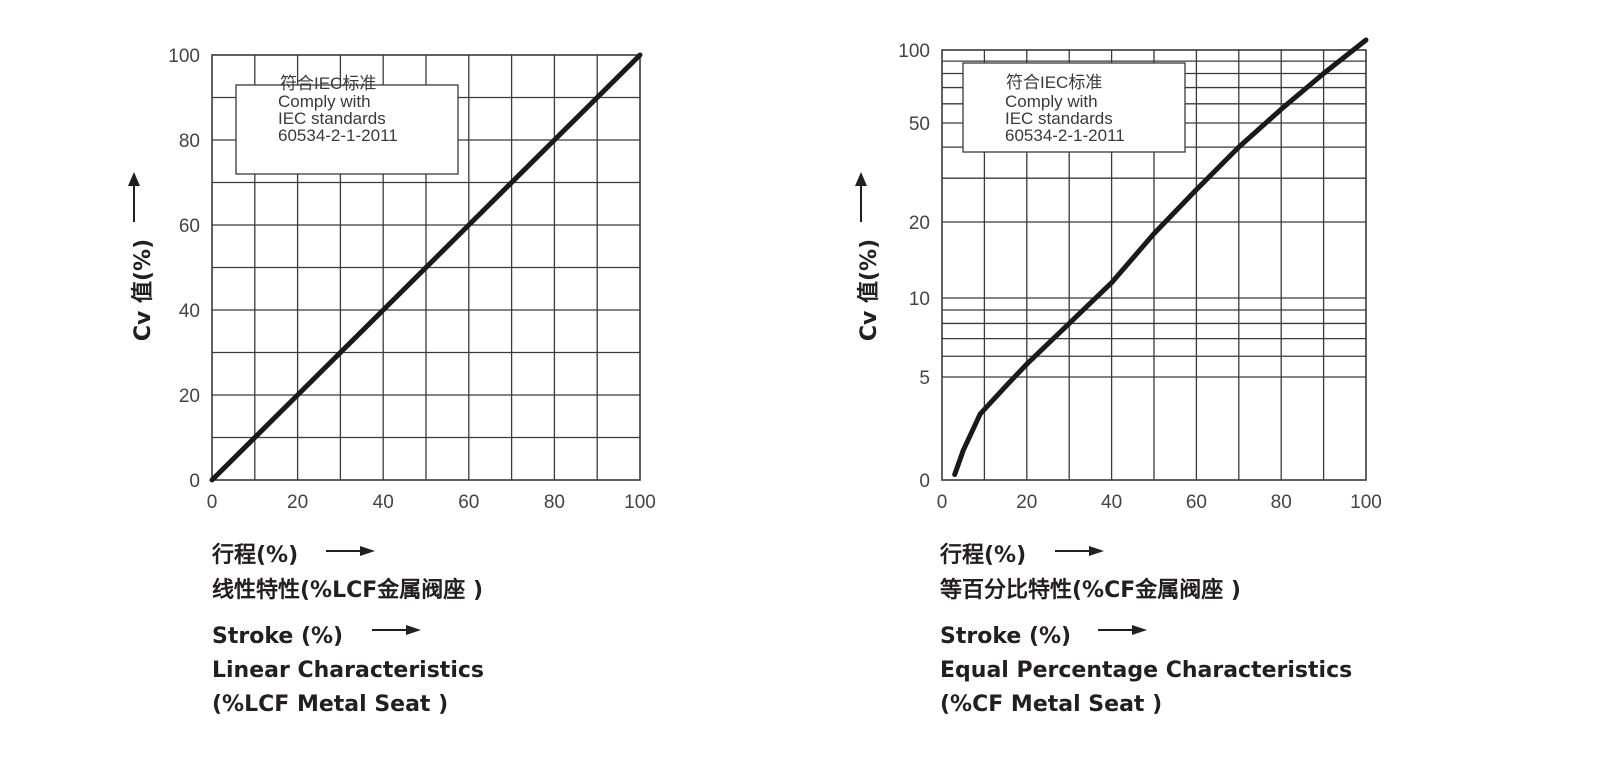 This screenshot has width=1609, height=762. What do you see at coordinates (143, 290) in the screenshot?
I see `linear-ylabel: Cv 值(%)` at bounding box center [143, 290].